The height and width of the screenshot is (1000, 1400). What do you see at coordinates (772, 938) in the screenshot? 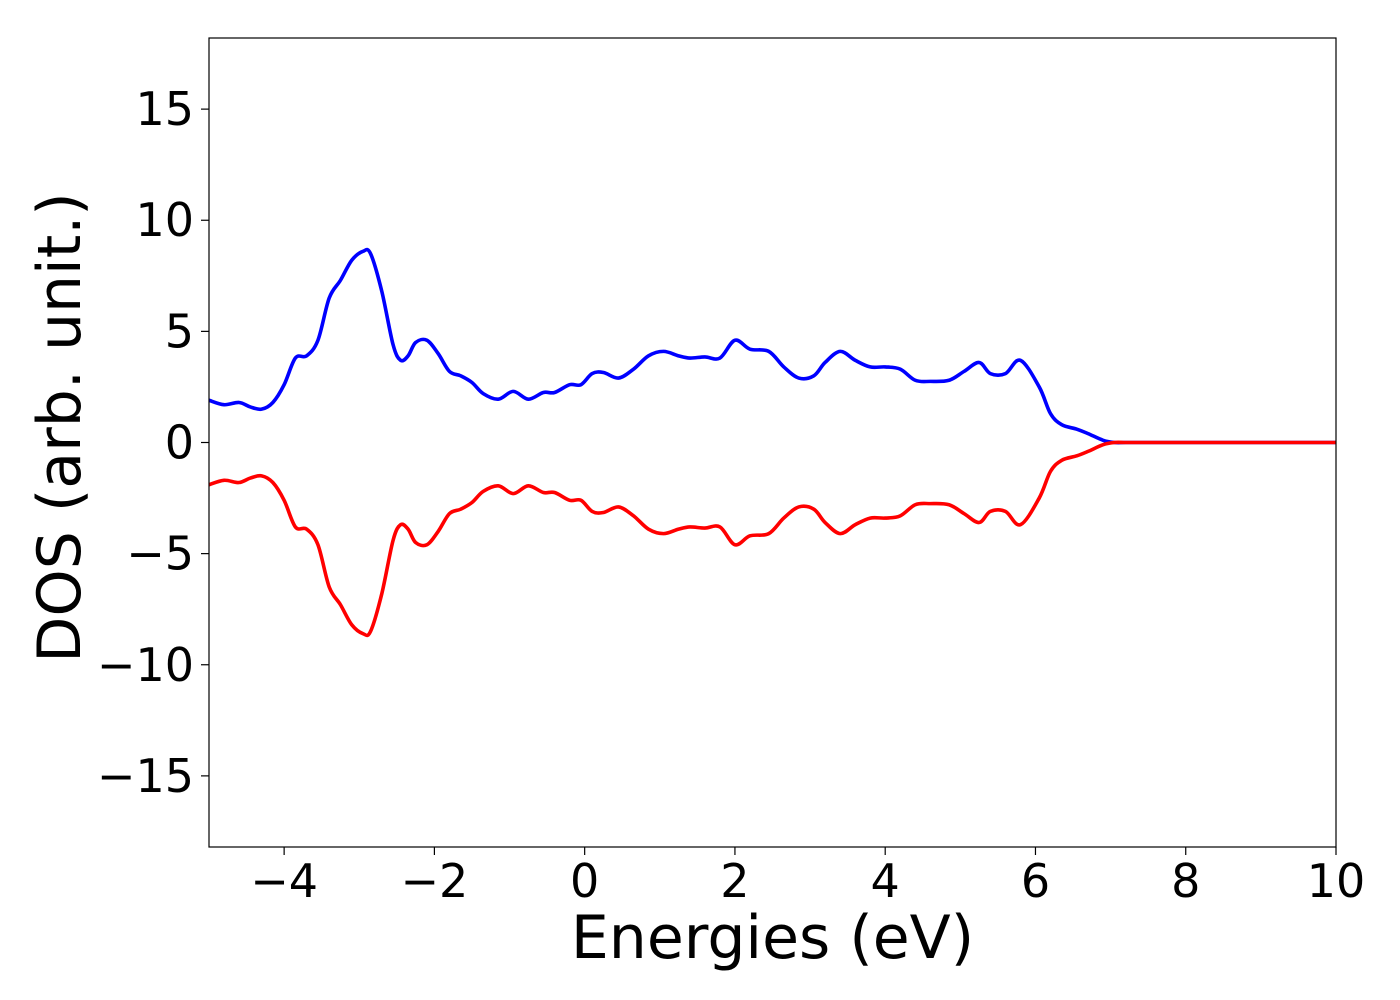
I see `x-axis-title: Energies (eV)` at bounding box center [772, 938].